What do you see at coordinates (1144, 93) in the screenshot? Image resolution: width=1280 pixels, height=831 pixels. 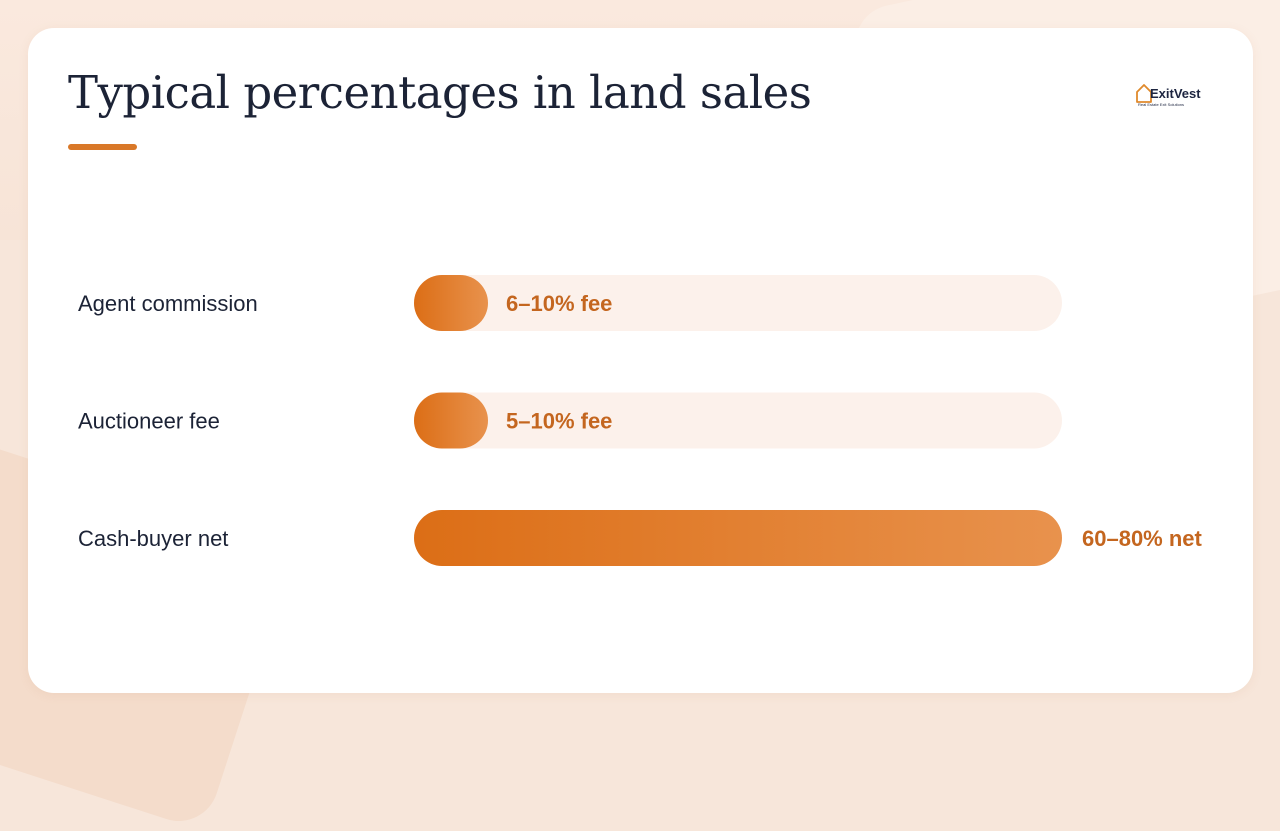 I see `house-logo-icon` at bounding box center [1144, 93].